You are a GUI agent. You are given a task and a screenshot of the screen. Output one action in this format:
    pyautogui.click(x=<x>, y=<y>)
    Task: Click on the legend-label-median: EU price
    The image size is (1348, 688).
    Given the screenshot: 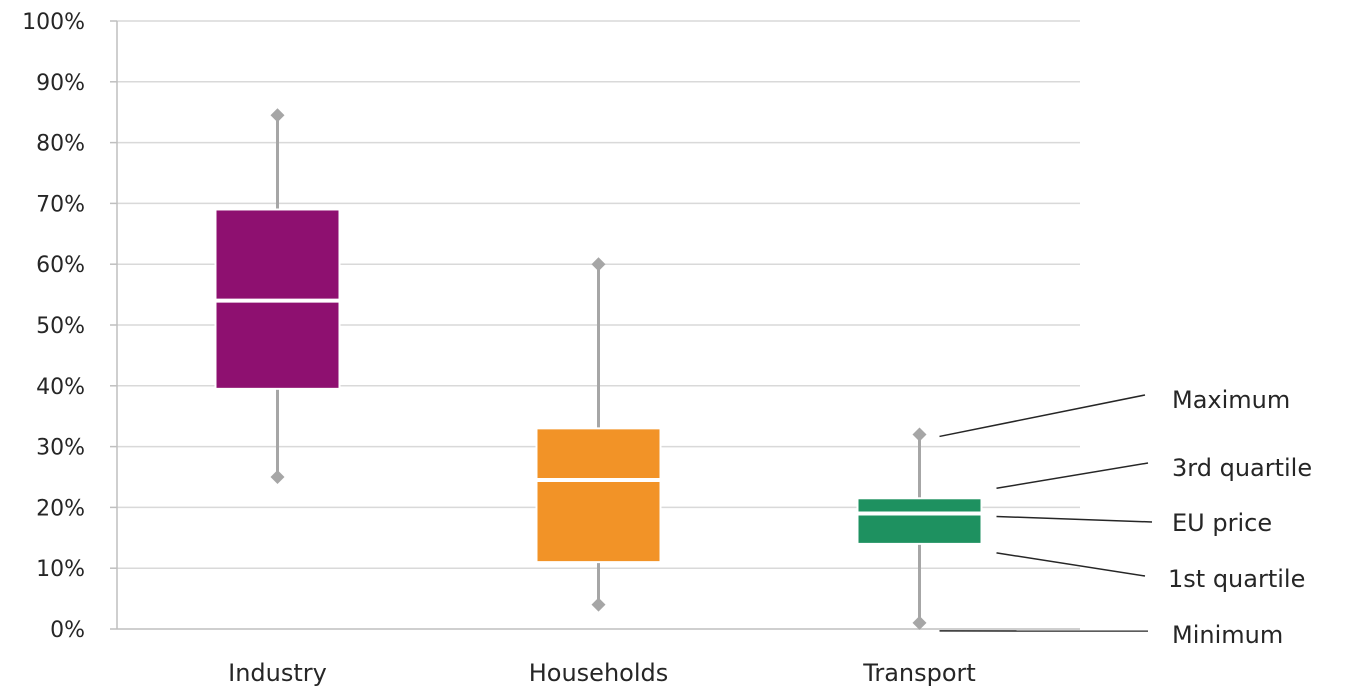 What is the action you would take?
    pyautogui.click(x=1222, y=523)
    